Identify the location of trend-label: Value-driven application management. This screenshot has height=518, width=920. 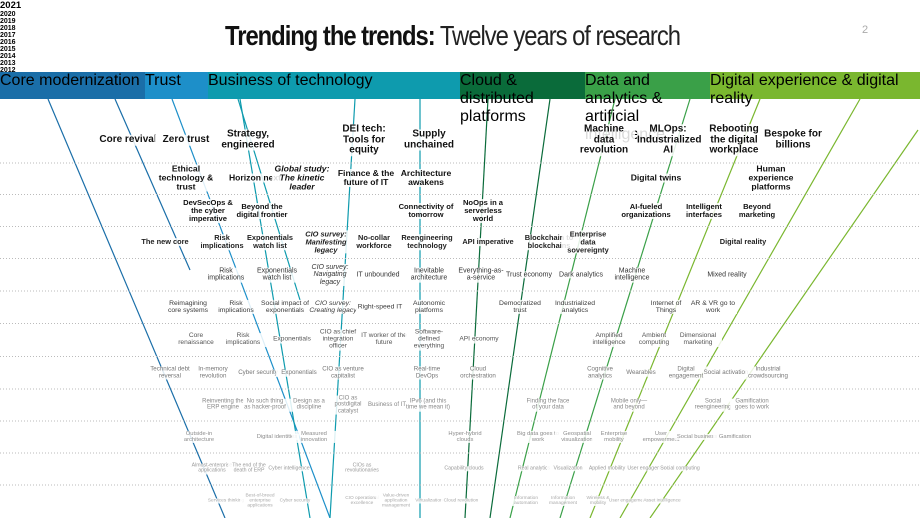
(396, 501).